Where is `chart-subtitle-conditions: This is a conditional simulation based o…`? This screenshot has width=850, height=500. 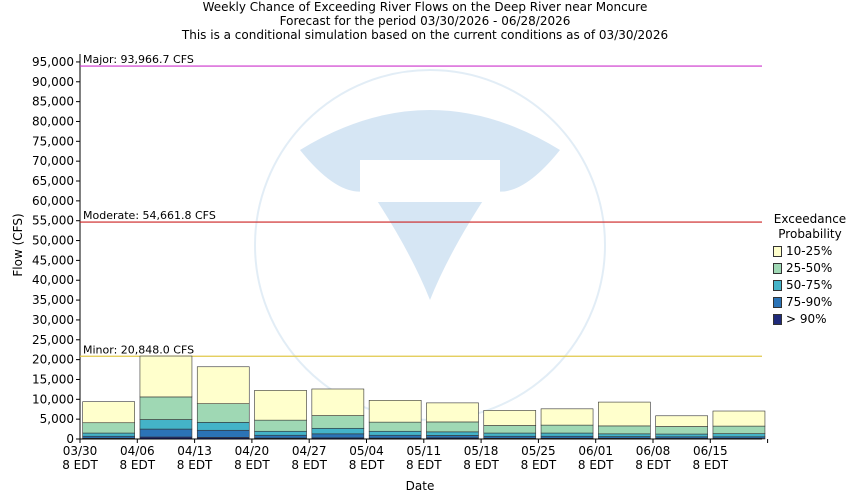 chart-subtitle-conditions: This is a conditional simulation based o… is located at coordinates (425, 35).